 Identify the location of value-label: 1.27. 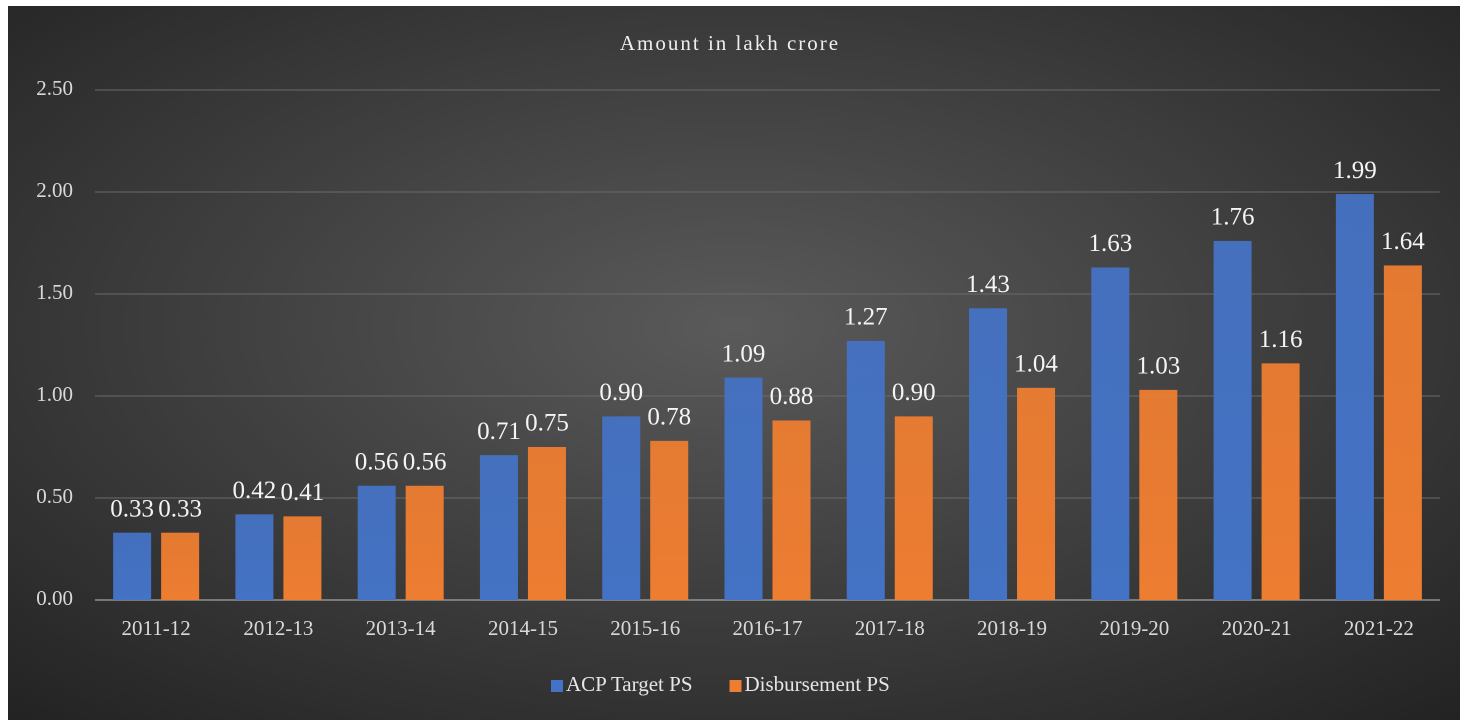
(866, 317).